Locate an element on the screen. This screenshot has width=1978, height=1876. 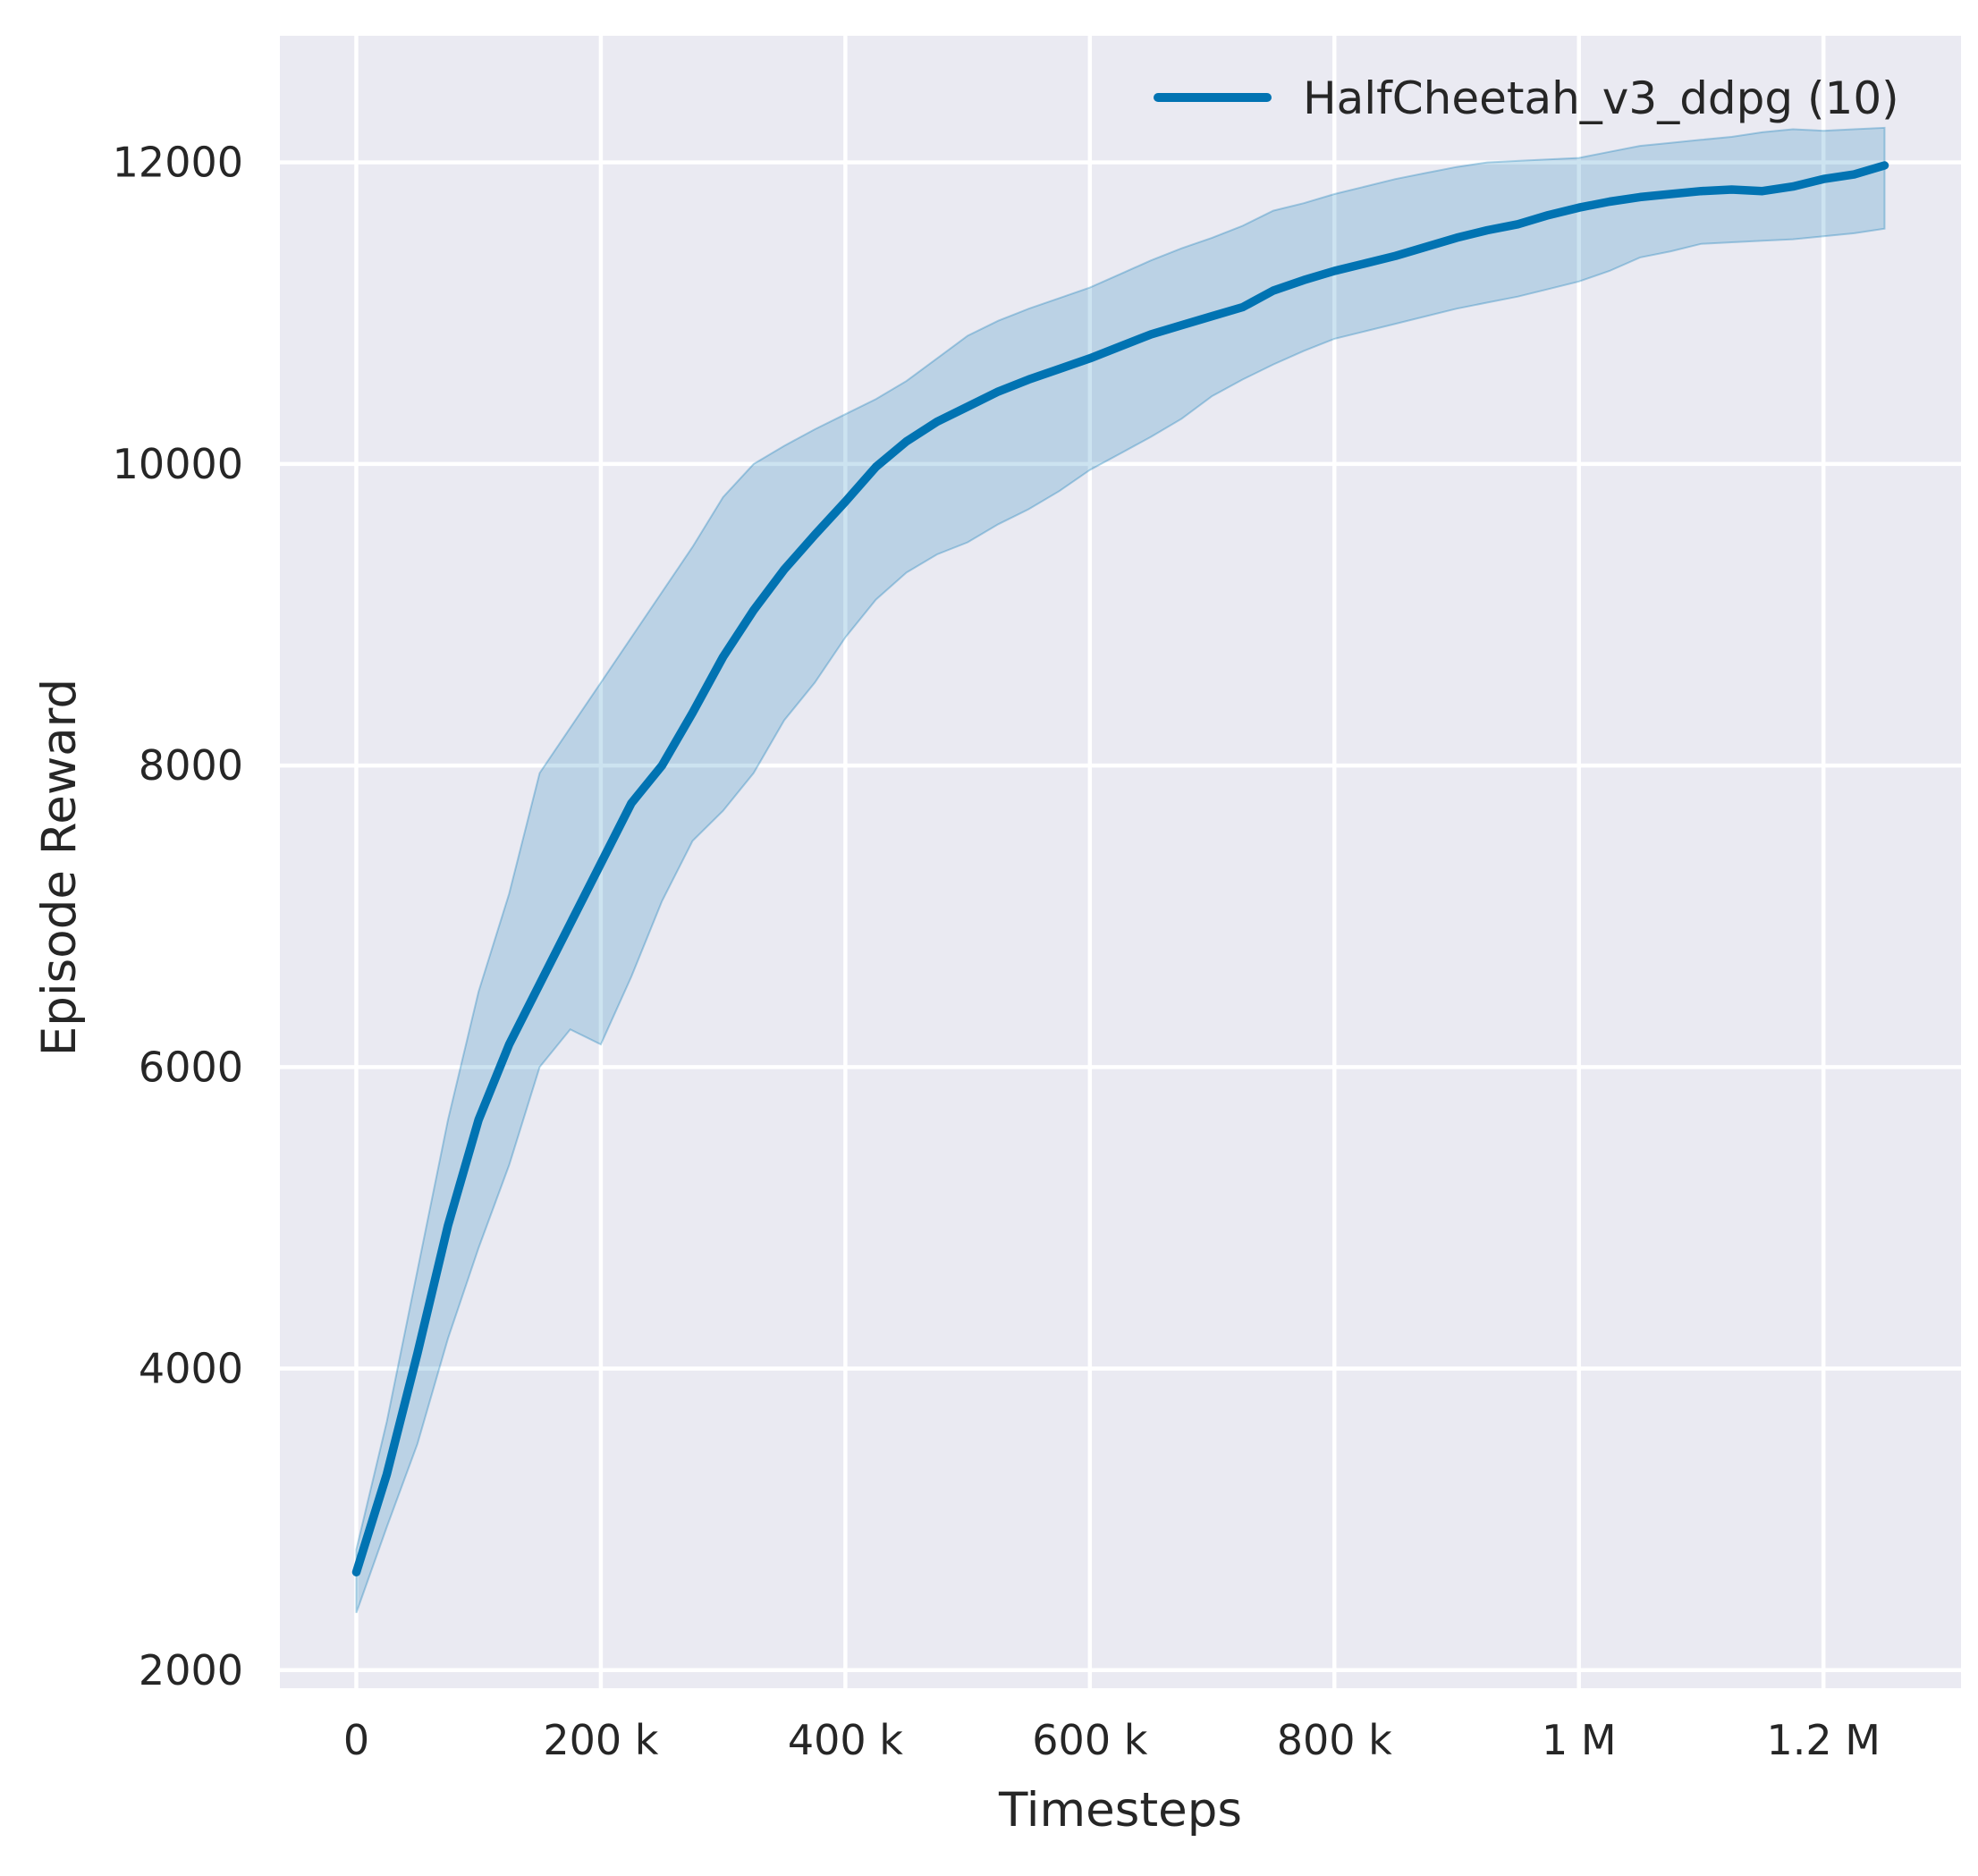
y-tick-label: 10000 is located at coordinates (178, 464).